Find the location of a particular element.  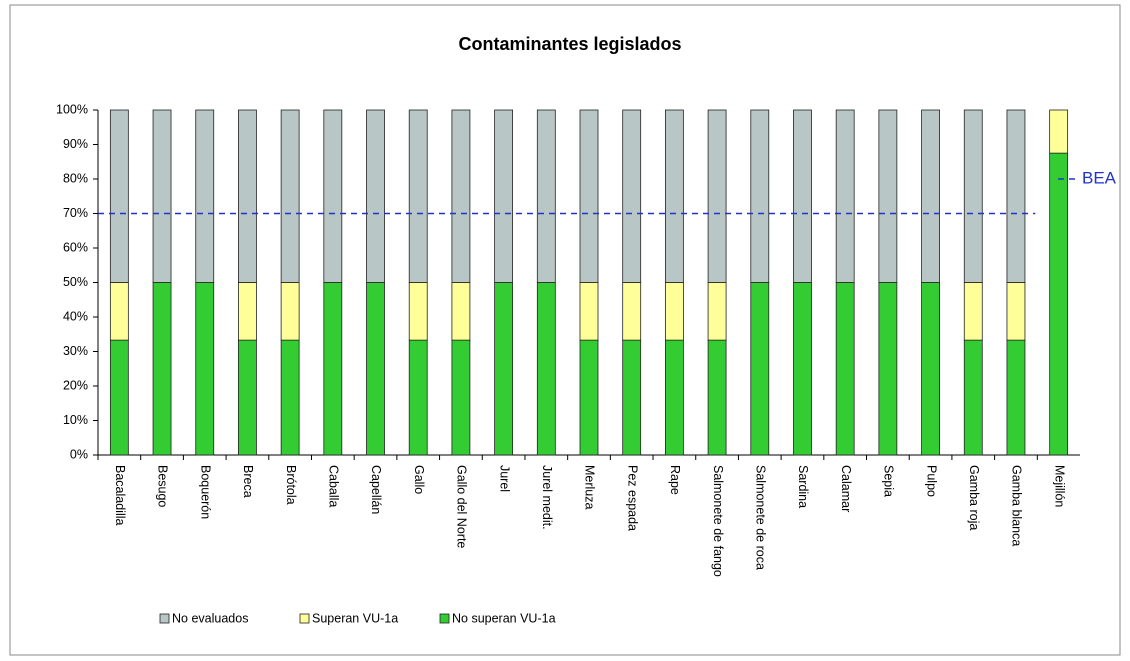

x-tick-label: Salmonete de roca is located at coordinates (760, 517).